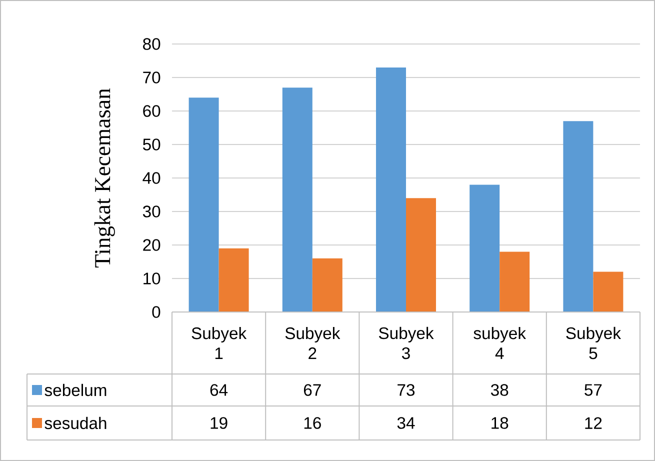 The width and height of the screenshot is (655, 461). Describe the element at coordinates (499, 390) in the screenshot. I see `data-label: 38` at that location.